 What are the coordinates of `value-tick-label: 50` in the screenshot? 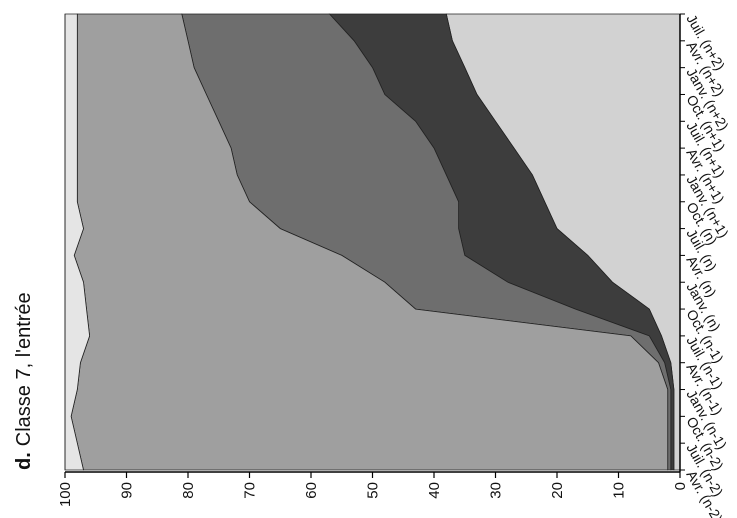 It's located at (373, 490).